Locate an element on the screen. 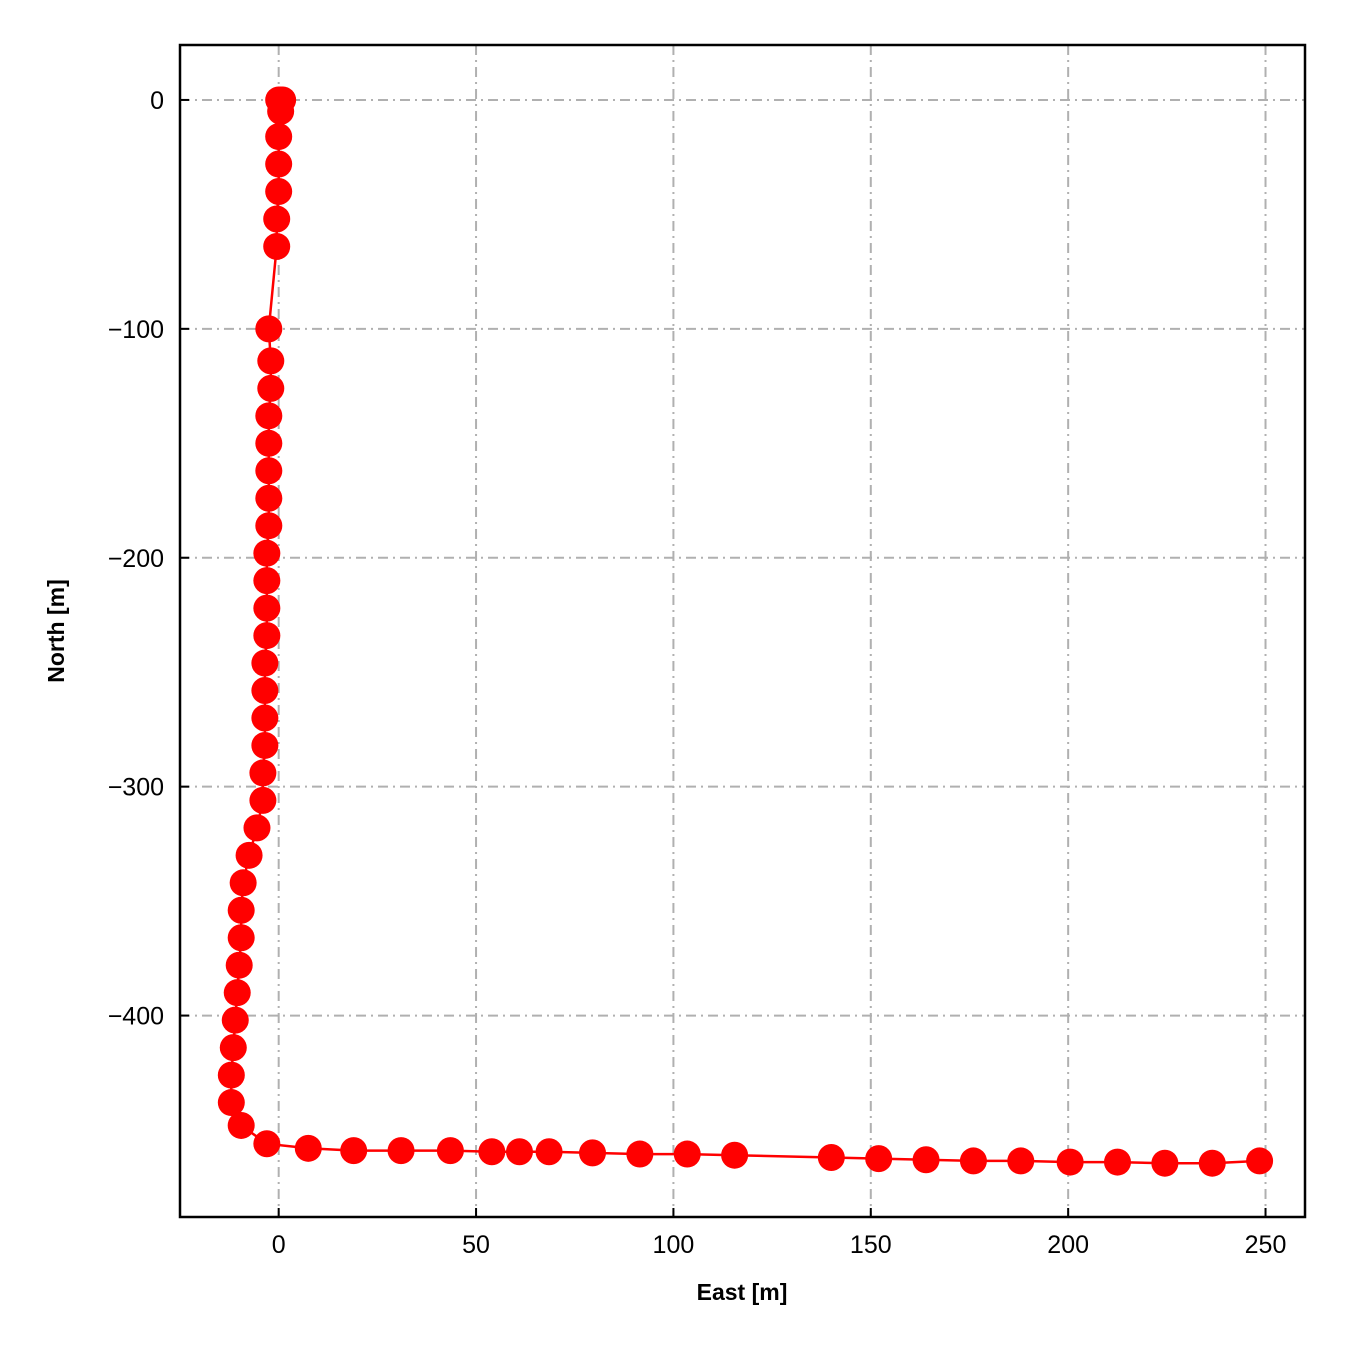 Image resolution: width=1350 pixels, height=1350 pixels. x-tick-label: 0 is located at coordinates (279, 1245).